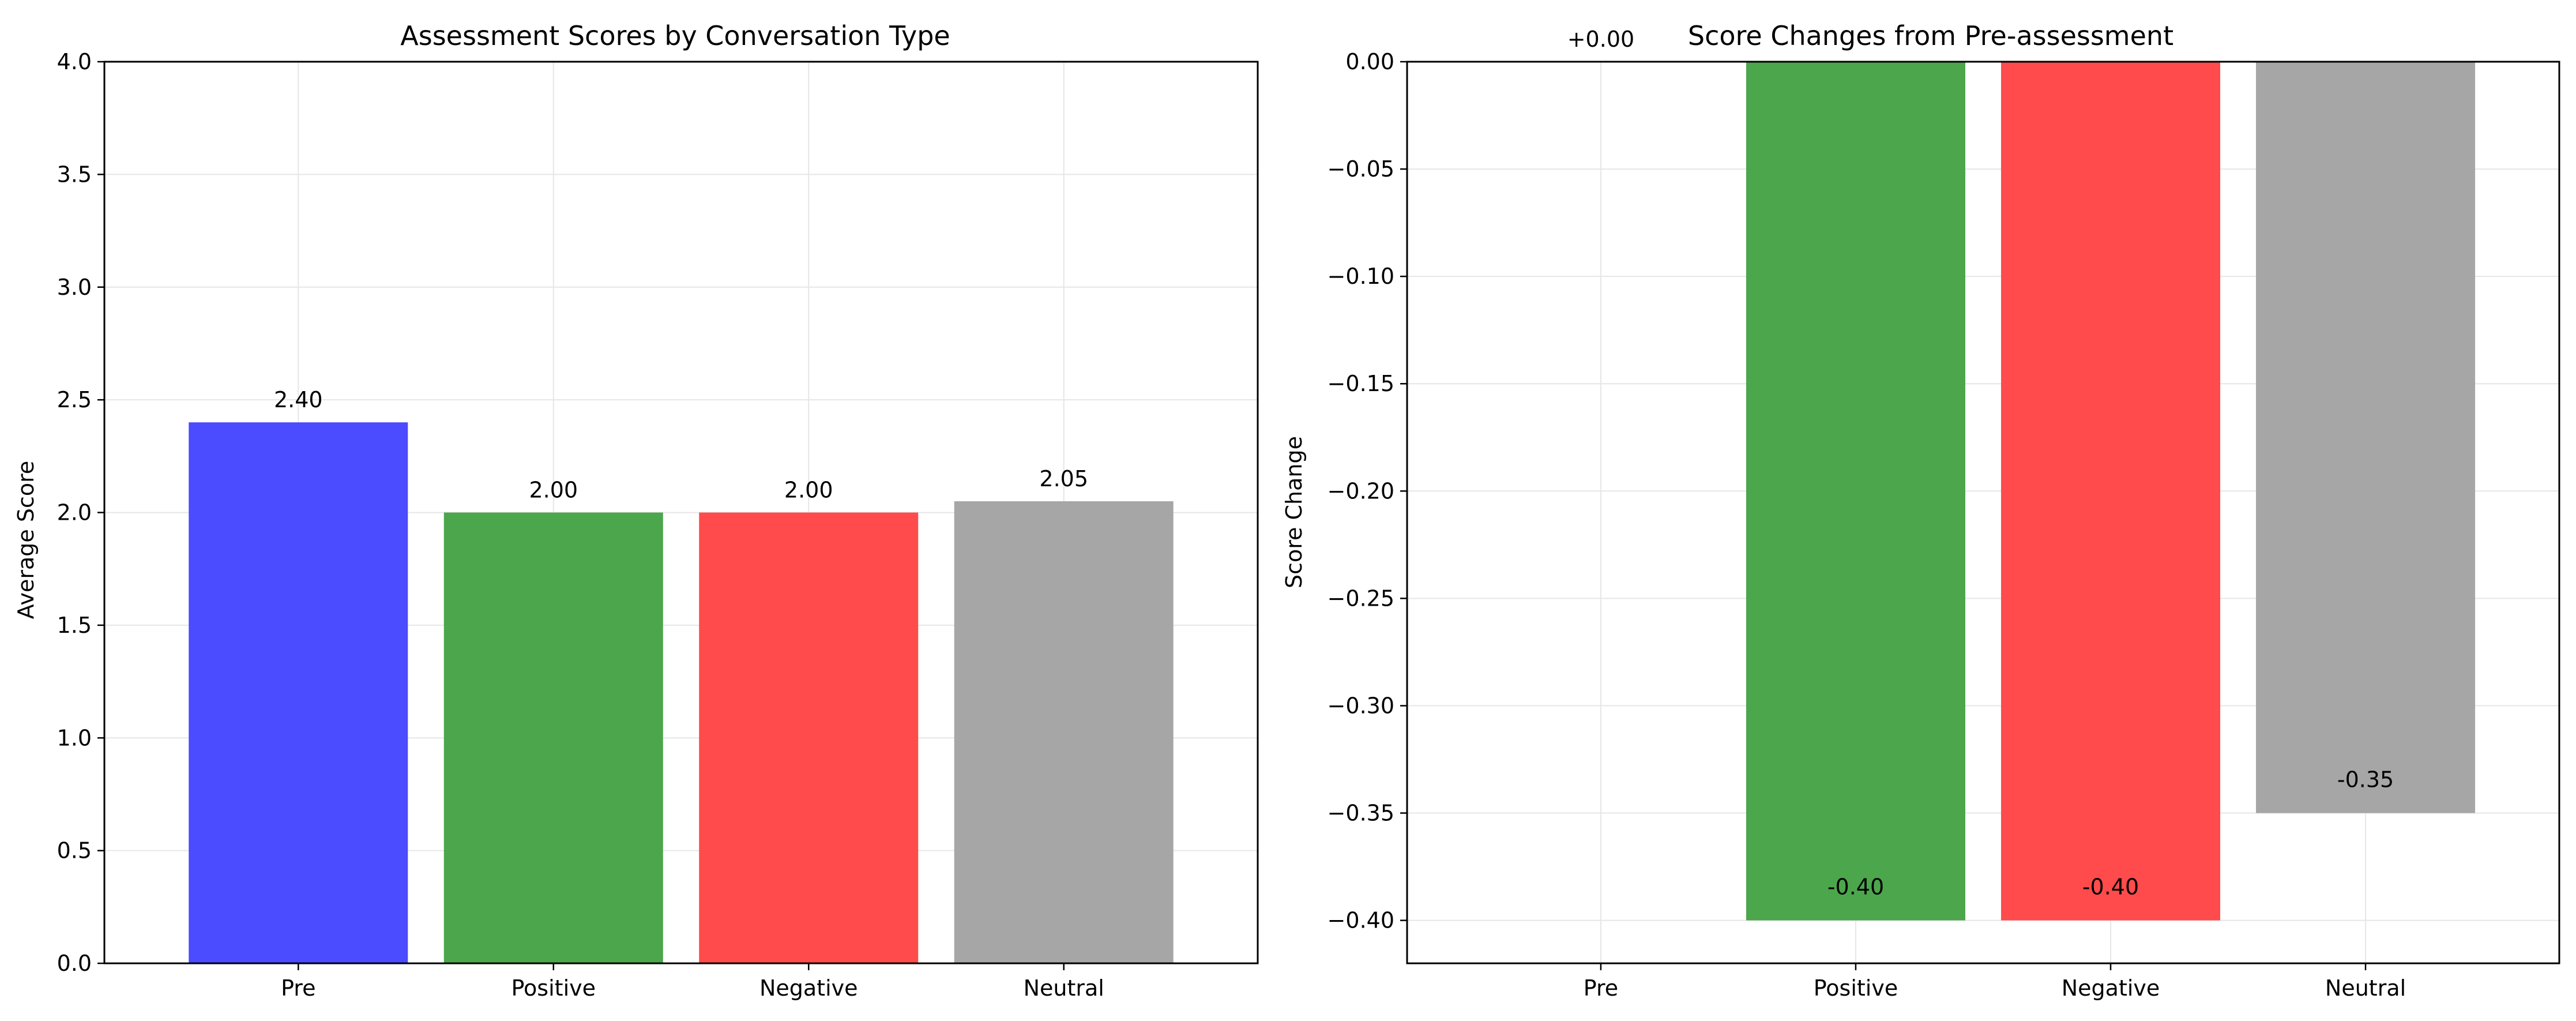  What do you see at coordinates (553, 737) in the screenshot?
I see `left-bar-positive` at bounding box center [553, 737].